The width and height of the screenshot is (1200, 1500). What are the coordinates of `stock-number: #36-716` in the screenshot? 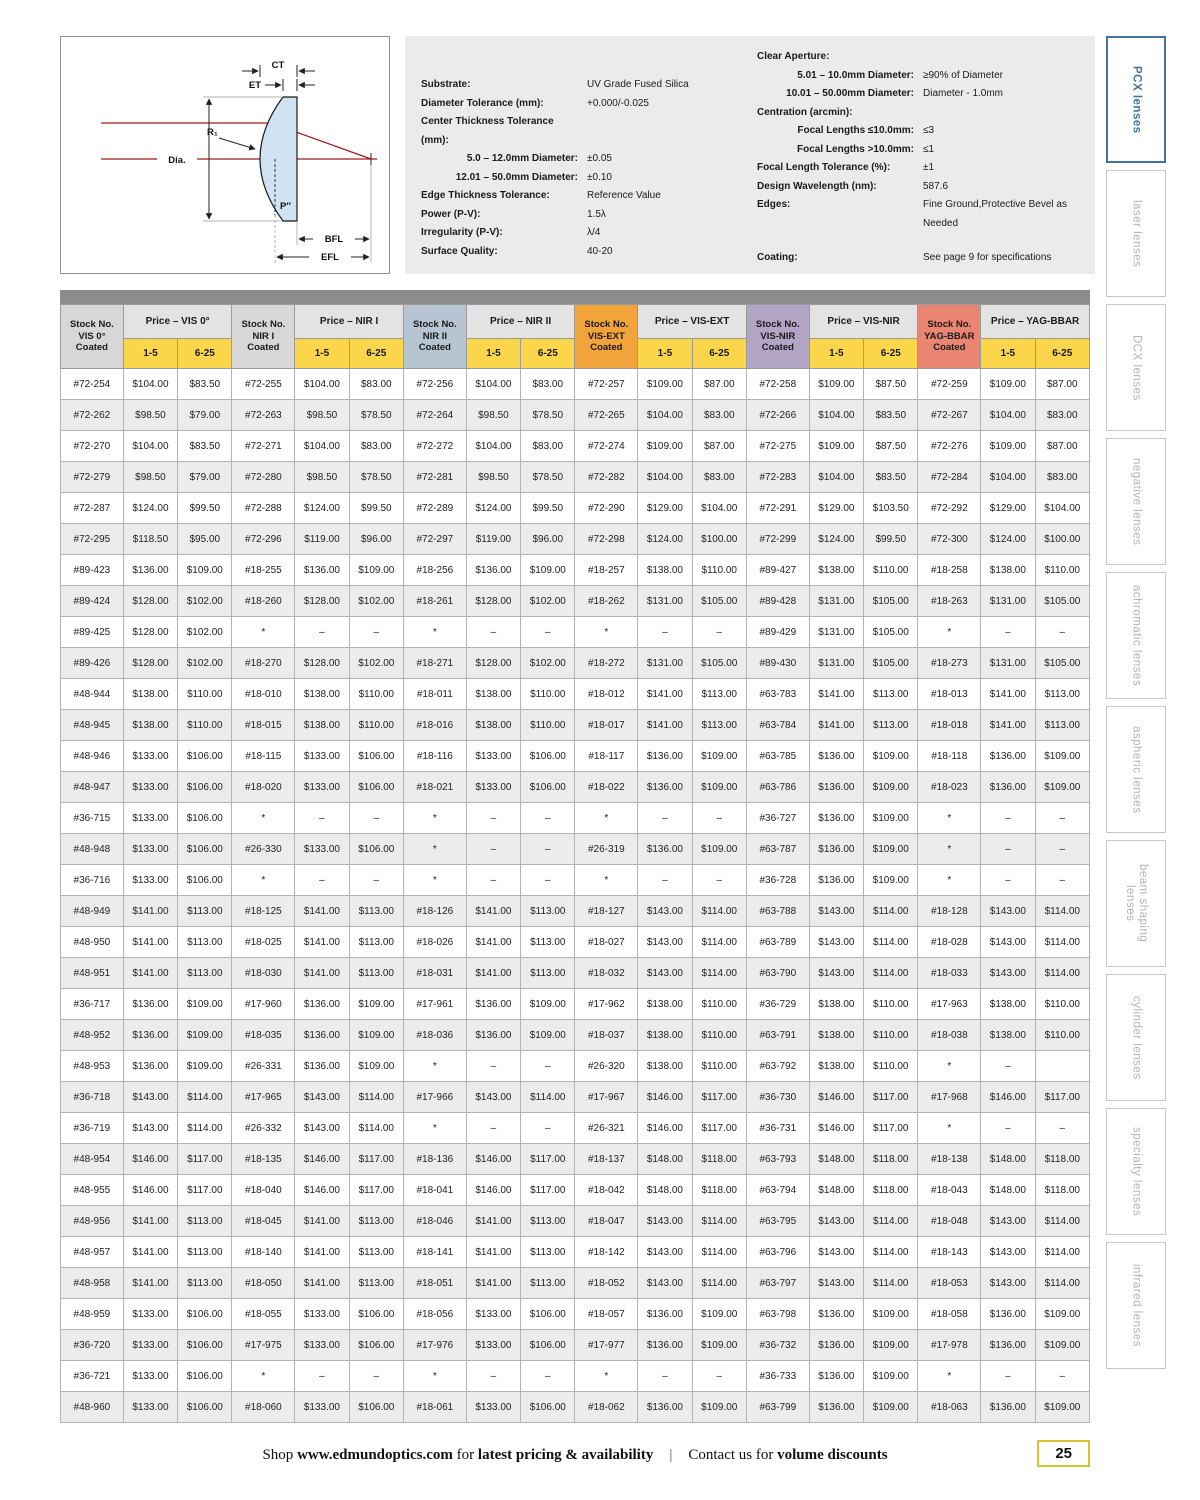 It's located at (92, 880).